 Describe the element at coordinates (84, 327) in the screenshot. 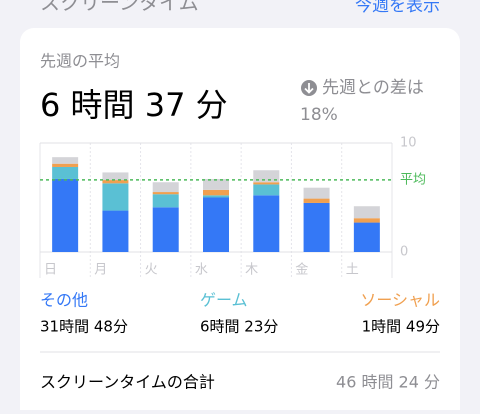

I see `legend-total: 31時間 48分` at that location.